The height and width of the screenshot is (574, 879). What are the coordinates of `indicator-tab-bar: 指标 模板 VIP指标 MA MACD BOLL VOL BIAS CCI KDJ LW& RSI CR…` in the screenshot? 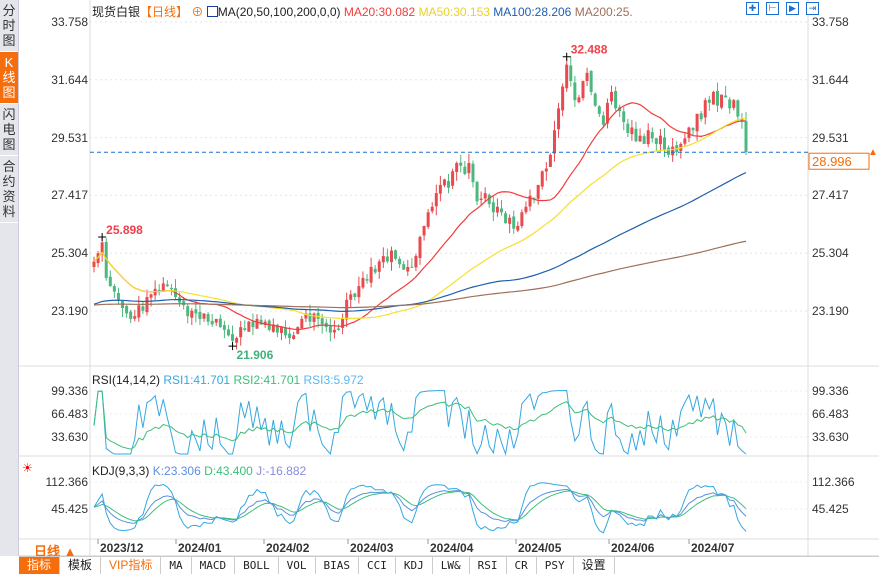 It's located at (449, 565).